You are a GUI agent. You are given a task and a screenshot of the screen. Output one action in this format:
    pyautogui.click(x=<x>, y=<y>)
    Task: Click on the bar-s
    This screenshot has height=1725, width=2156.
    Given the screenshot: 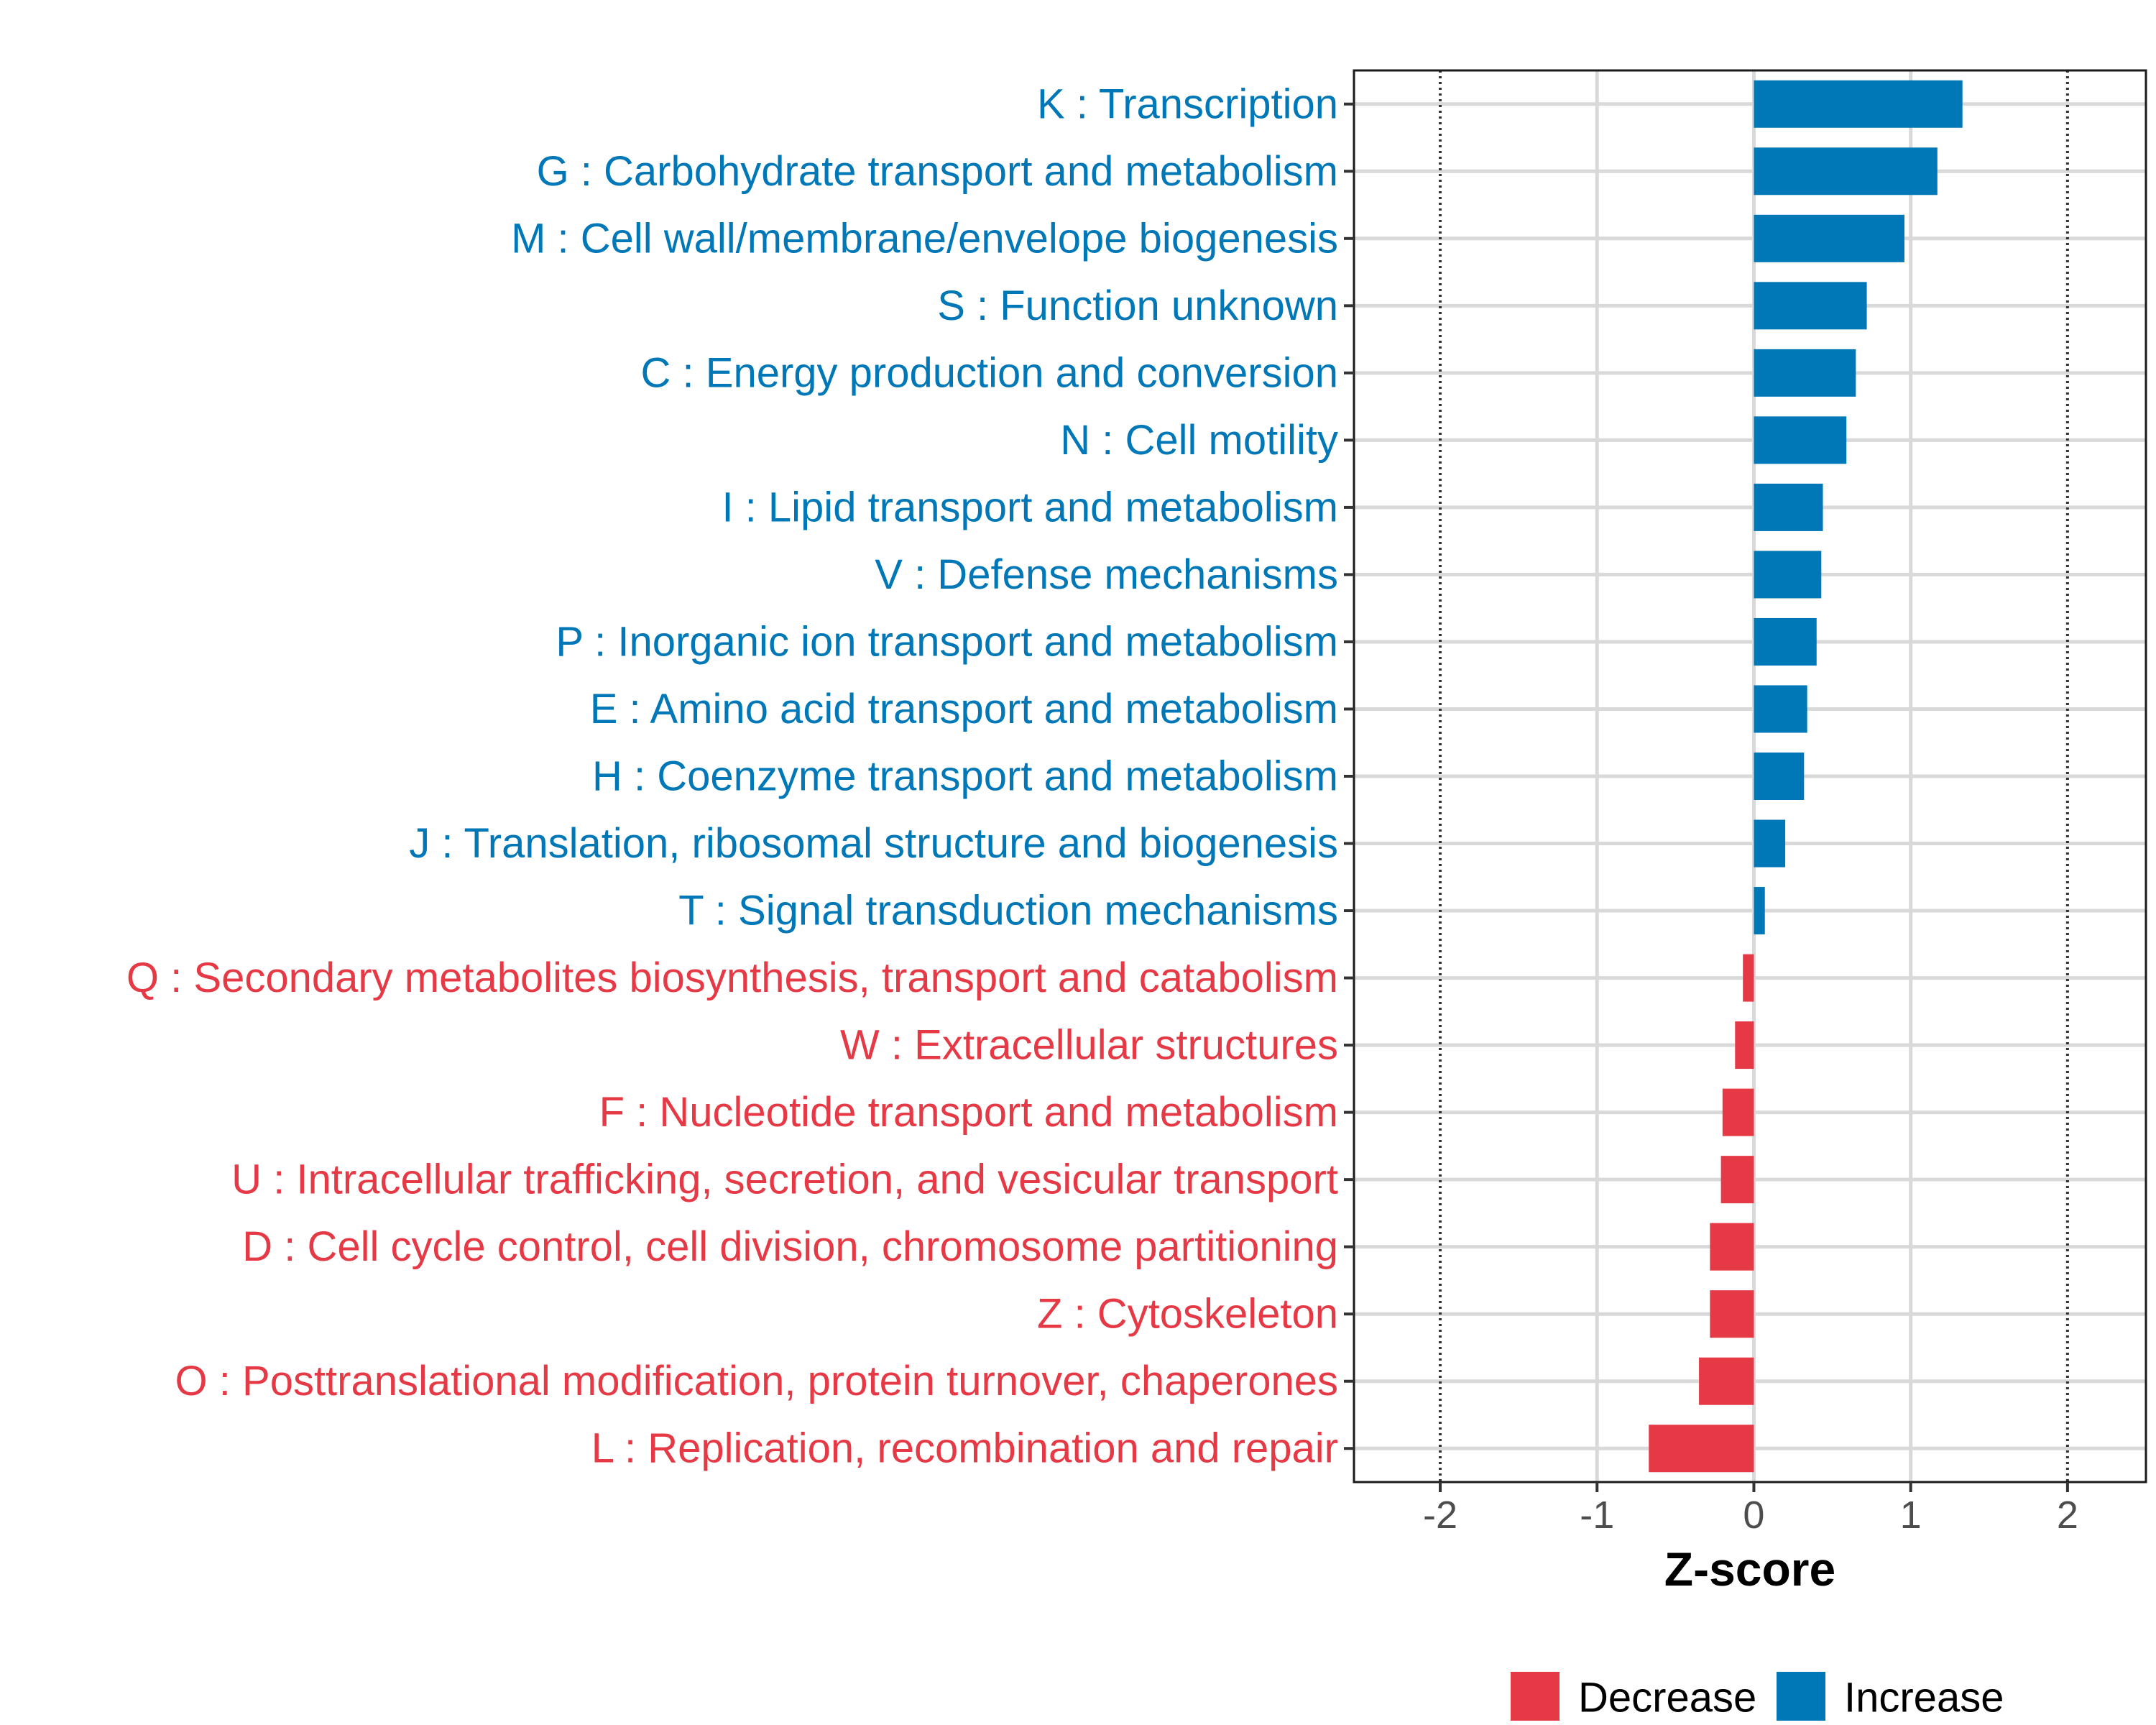 What is the action you would take?
    pyautogui.click(x=1811, y=306)
    